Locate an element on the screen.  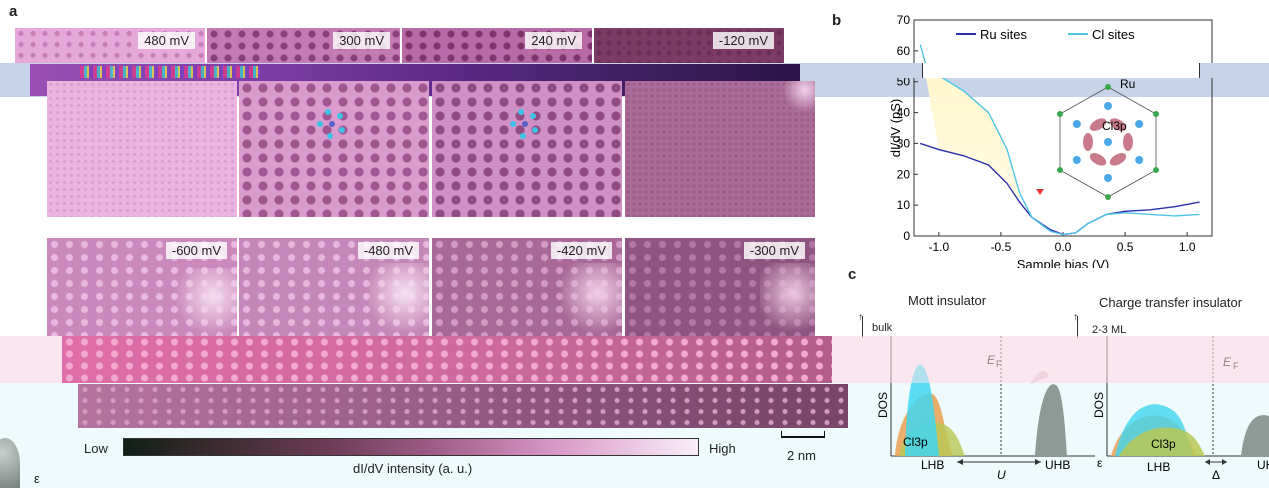
dos-label: DOS is located at coordinates (883, 405).